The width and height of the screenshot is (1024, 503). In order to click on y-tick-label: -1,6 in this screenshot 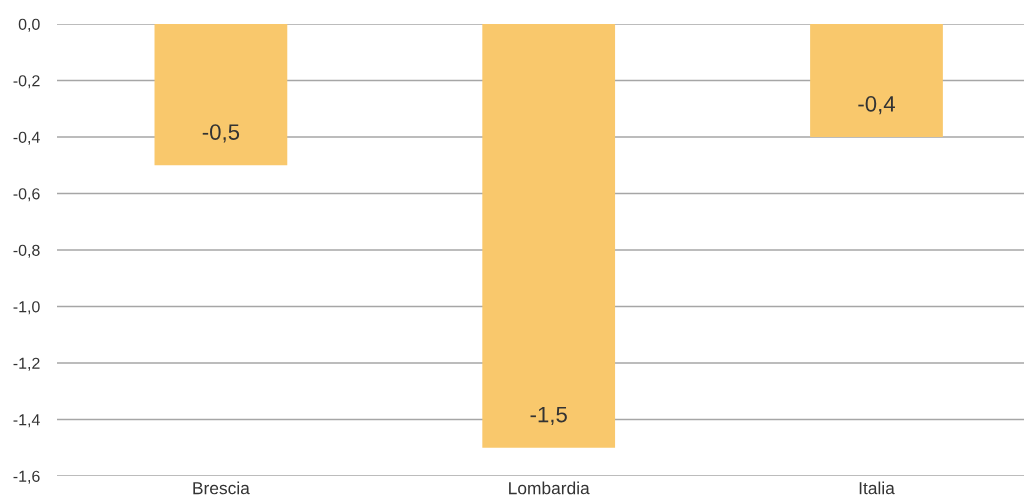, I will do `click(26, 477)`.